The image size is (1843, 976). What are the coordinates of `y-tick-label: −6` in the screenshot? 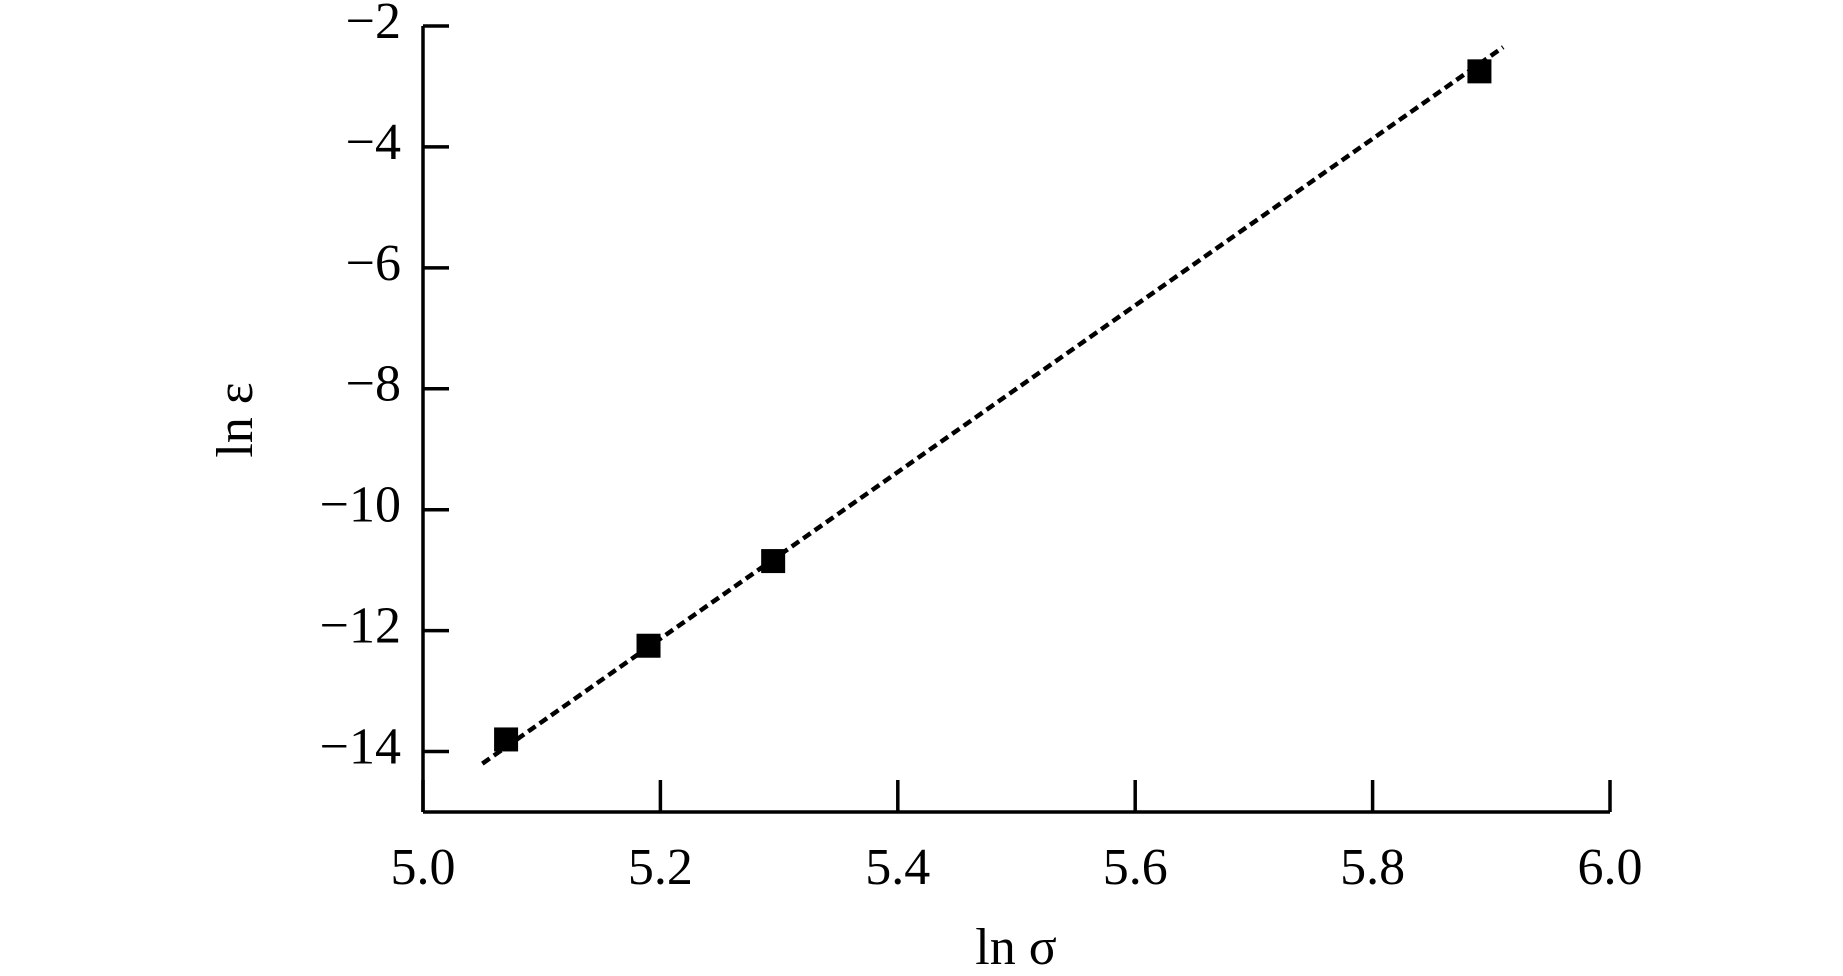 It's located at (373, 263).